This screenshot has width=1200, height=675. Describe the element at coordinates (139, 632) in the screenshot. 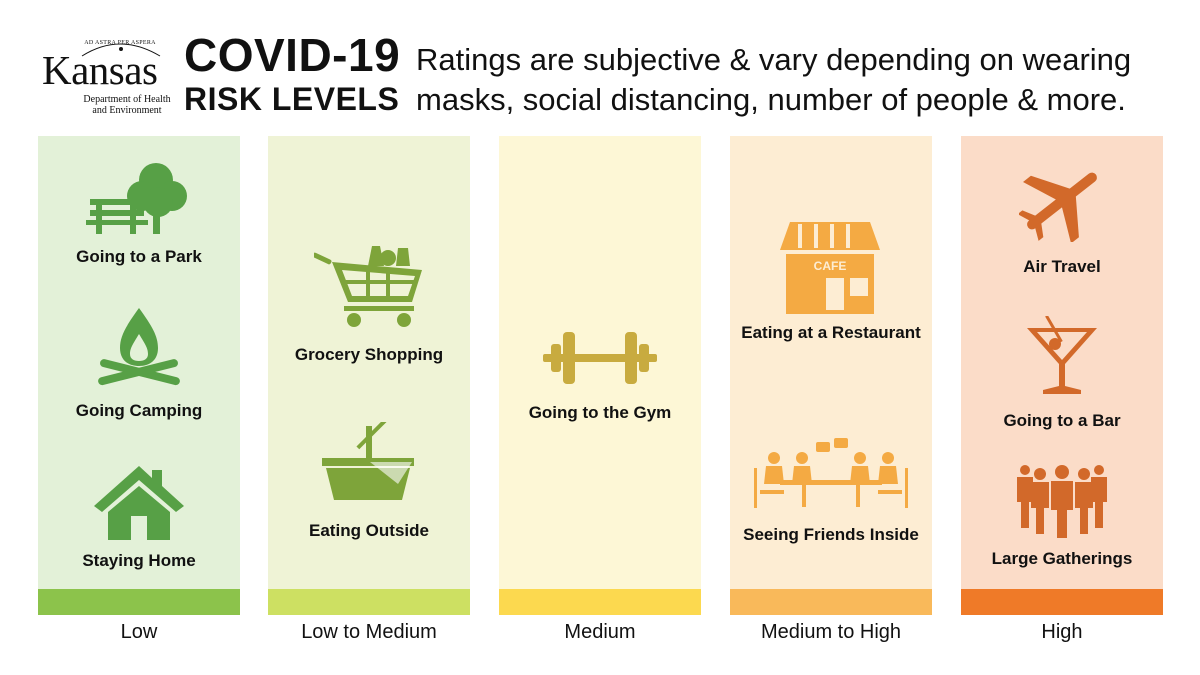

I see `level-label-low: Low` at that location.